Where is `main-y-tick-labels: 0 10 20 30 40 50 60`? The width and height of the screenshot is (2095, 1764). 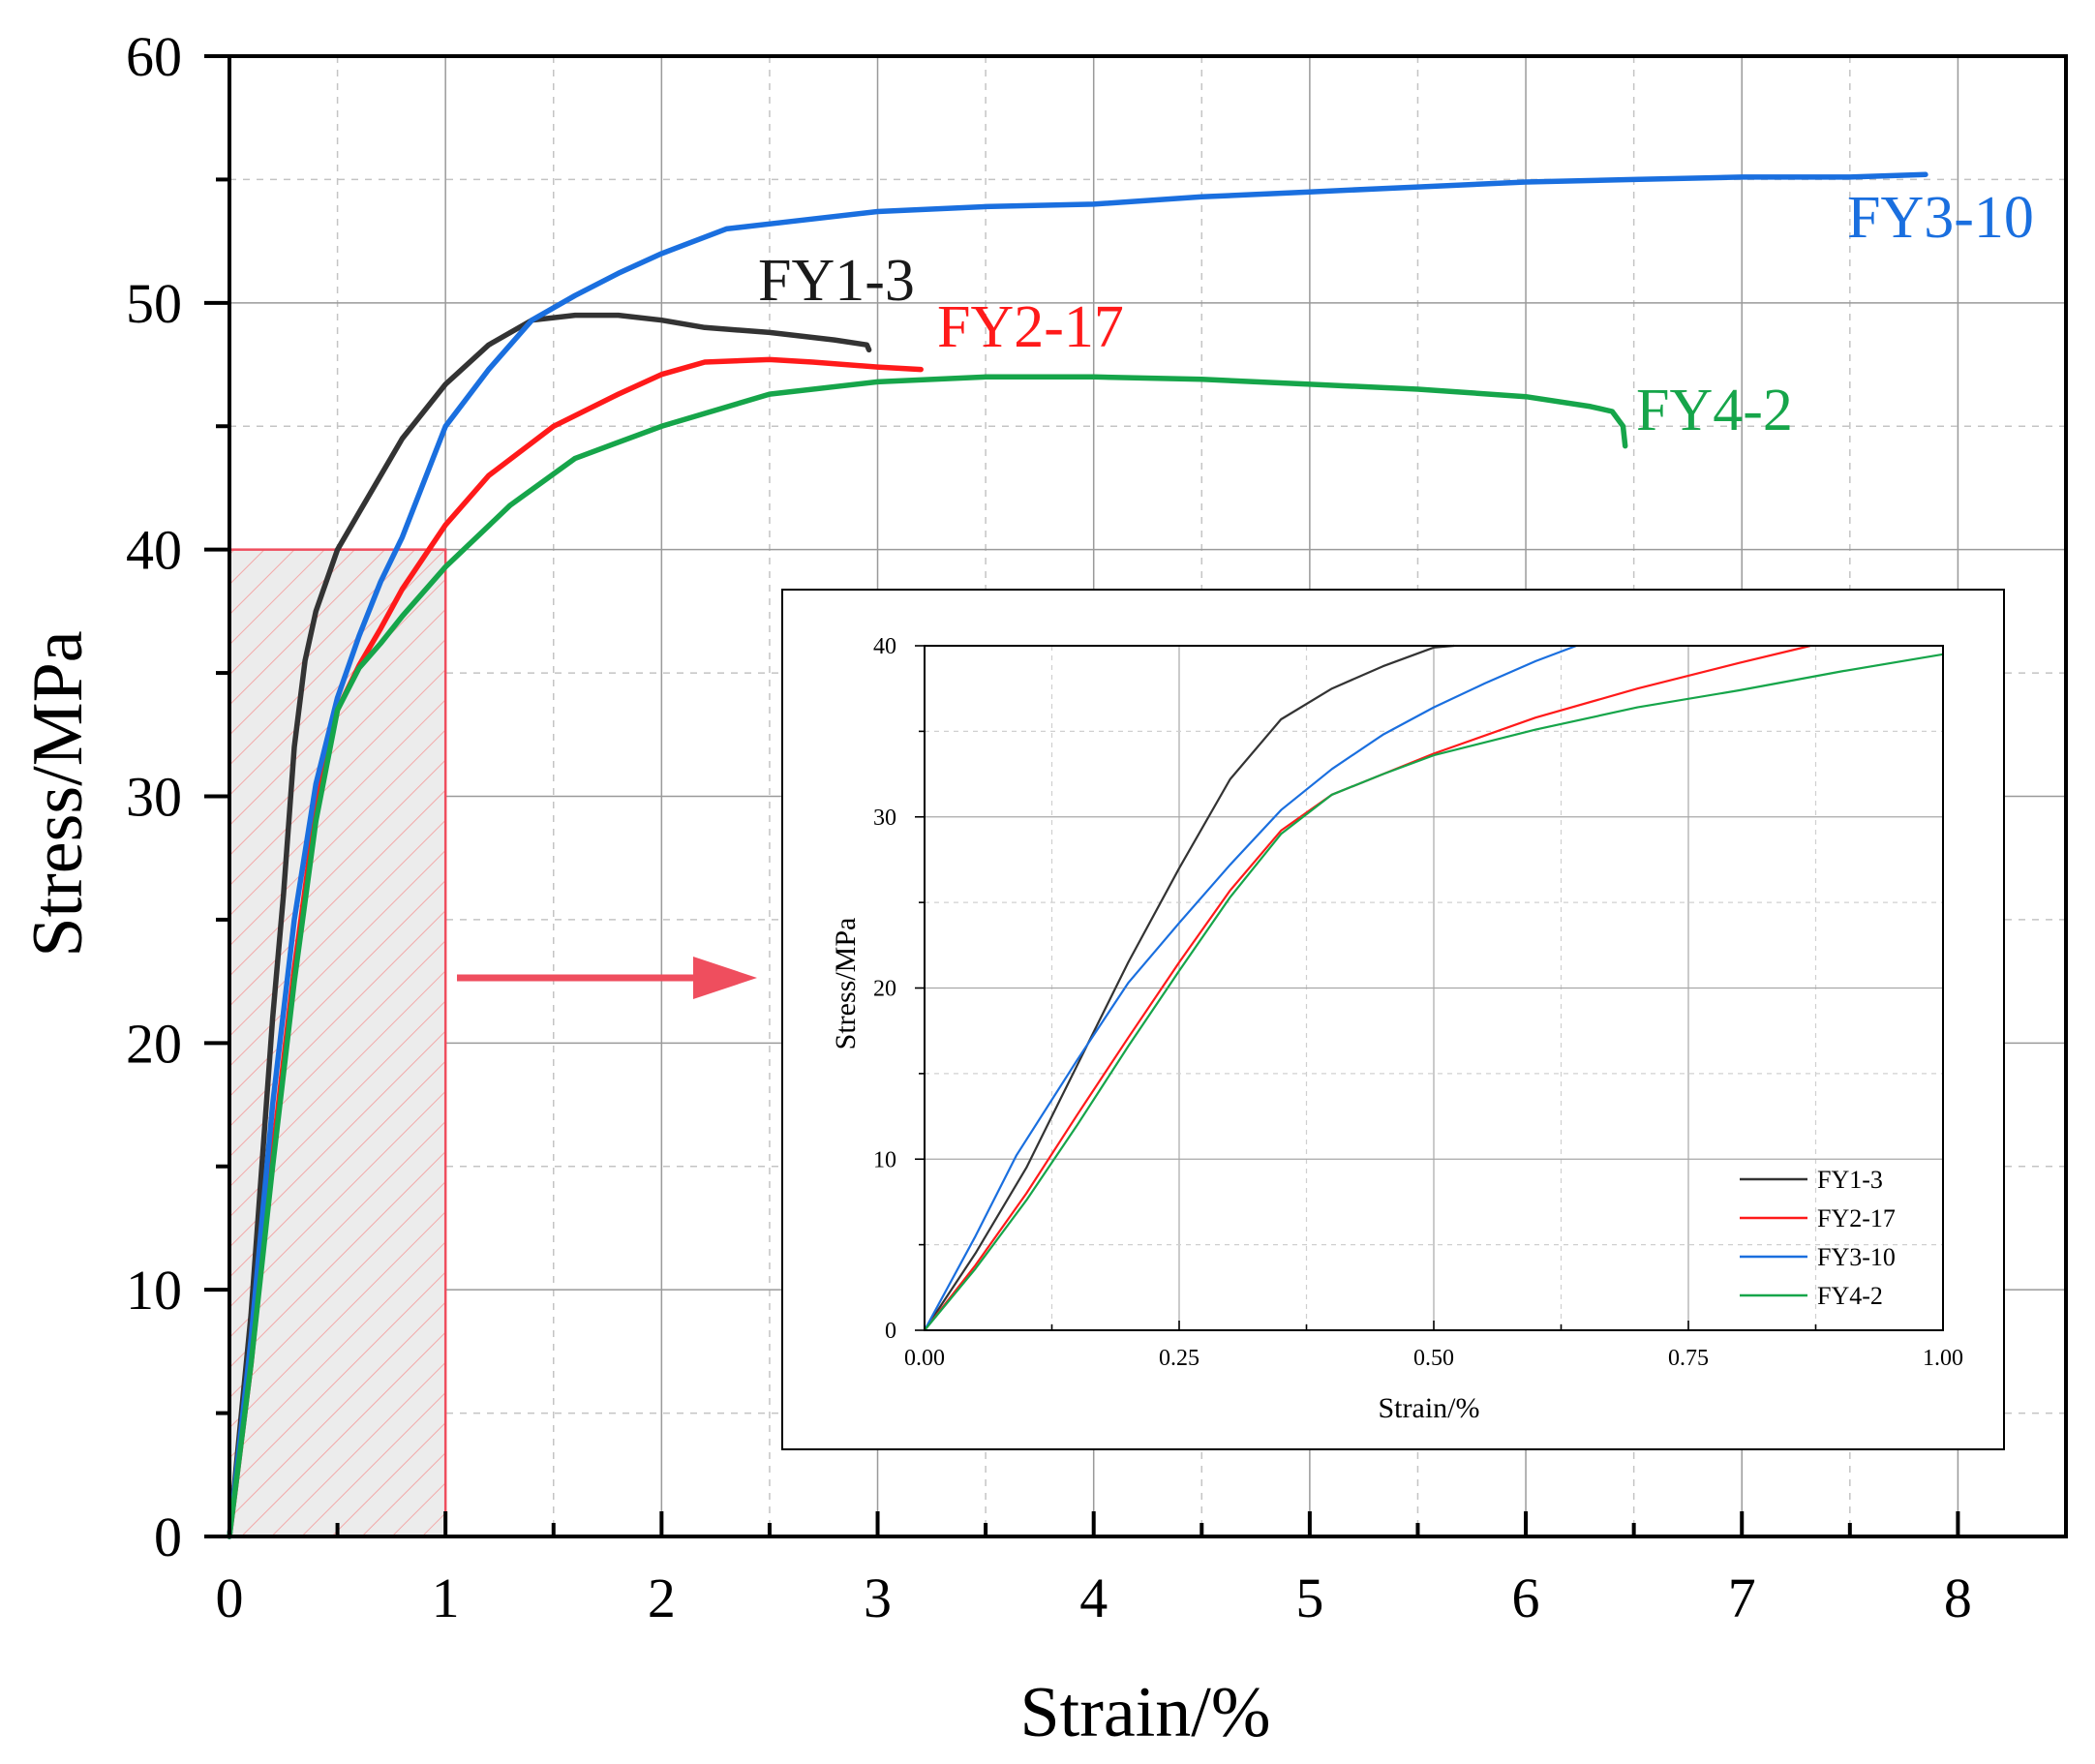 main-y-tick-labels: 0 10 20 30 40 50 60 is located at coordinates (154, 796).